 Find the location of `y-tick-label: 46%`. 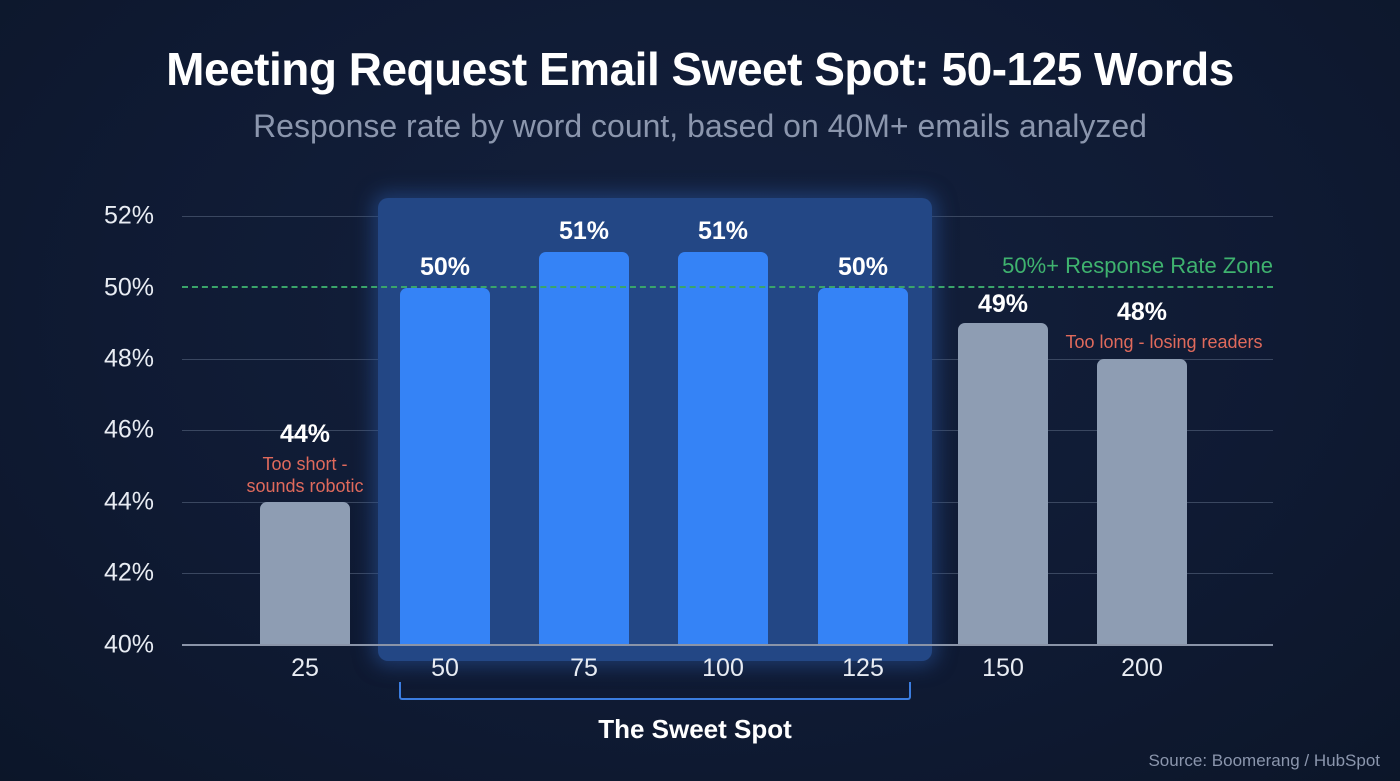

y-tick-label: 46% is located at coordinates (129, 429).